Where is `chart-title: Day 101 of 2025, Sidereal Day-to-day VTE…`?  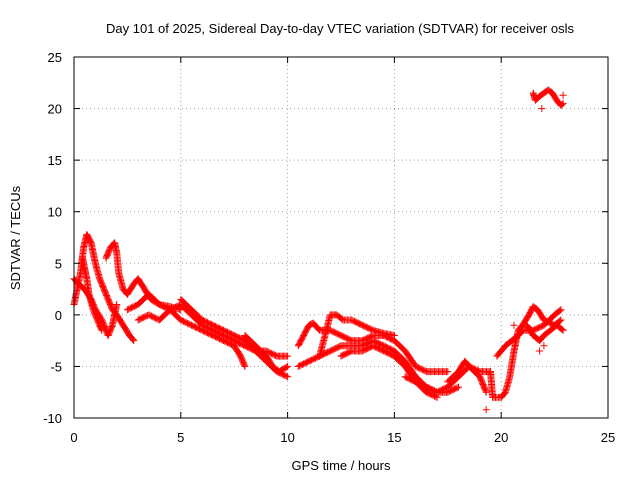 chart-title: Day 101 of 2025, Sidereal Day-to-day VTE… is located at coordinates (340, 28).